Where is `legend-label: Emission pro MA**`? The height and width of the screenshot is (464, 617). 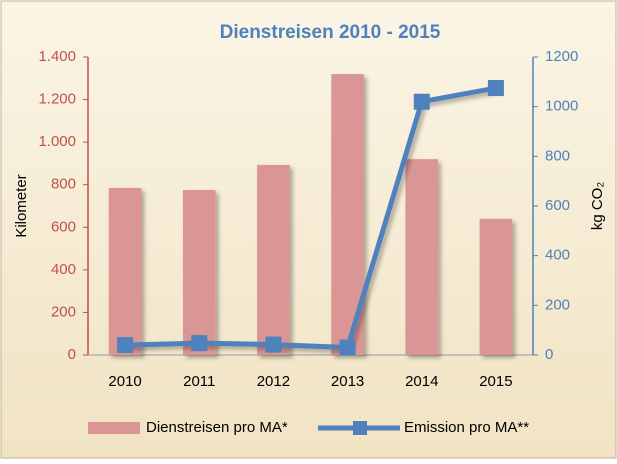
legend-label: Emission pro MA** is located at coordinates (466, 427).